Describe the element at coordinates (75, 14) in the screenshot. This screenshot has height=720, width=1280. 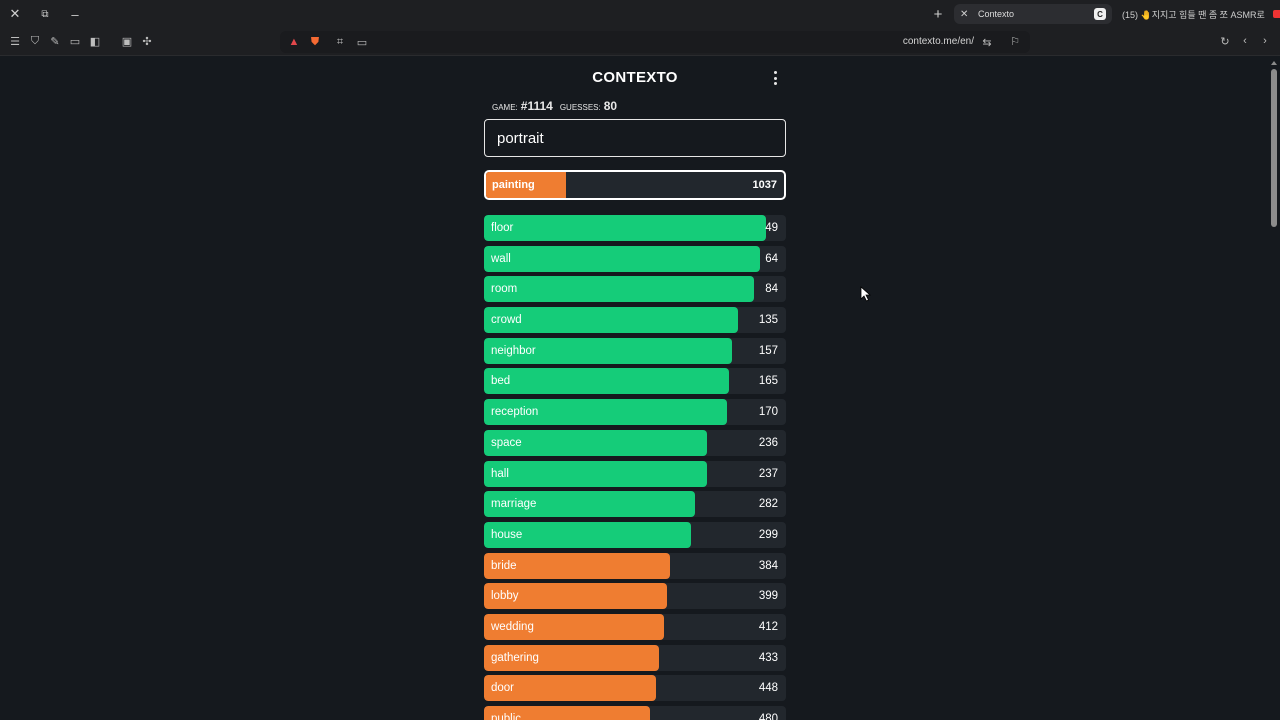
I see `minimize-window-icon: –` at that location.